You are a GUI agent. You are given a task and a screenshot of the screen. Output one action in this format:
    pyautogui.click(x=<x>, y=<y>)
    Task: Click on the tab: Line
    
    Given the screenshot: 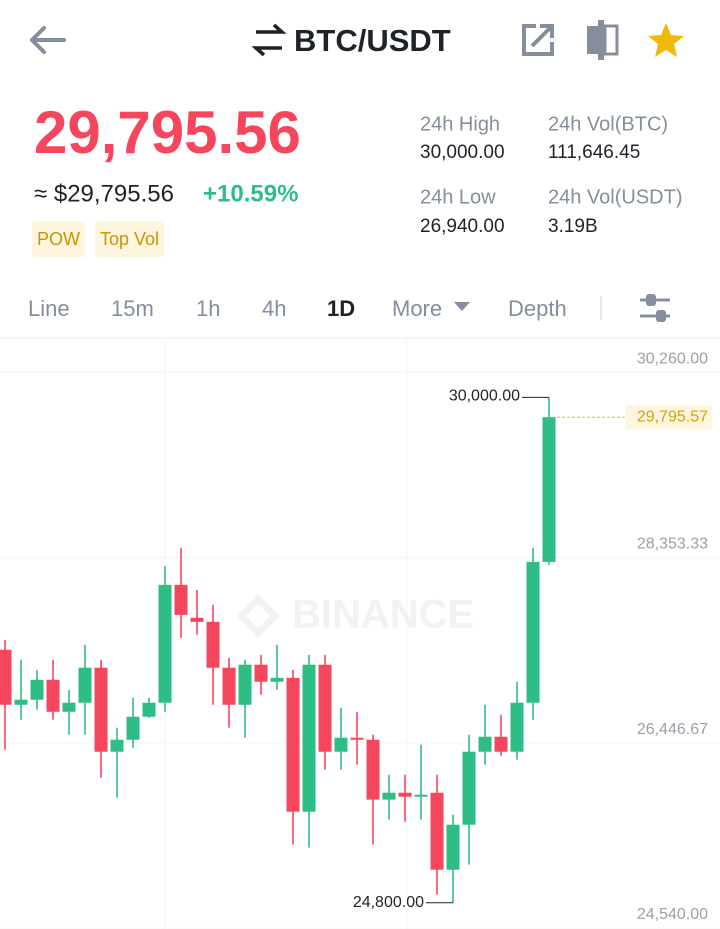 What is the action you would take?
    pyautogui.click(x=49, y=308)
    